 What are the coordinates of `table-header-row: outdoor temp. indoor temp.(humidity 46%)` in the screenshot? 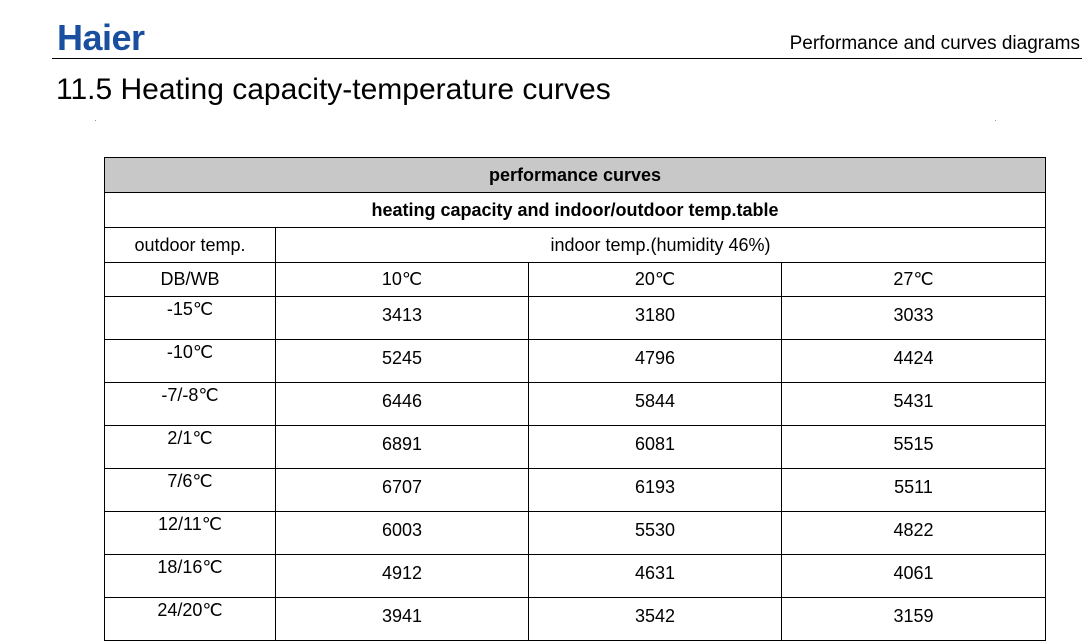 It's located at (575, 245).